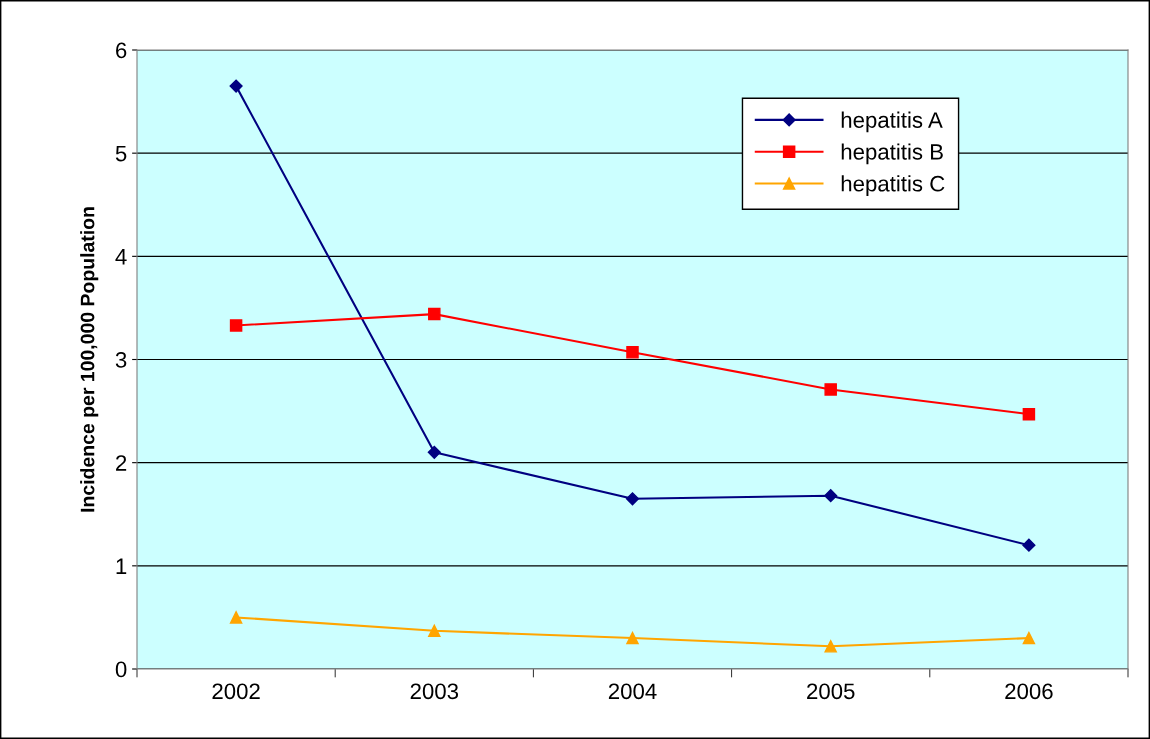 Image resolution: width=1150 pixels, height=739 pixels. I want to click on y-axis-title: Incidence per 100,000 Population, so click(89, 359).